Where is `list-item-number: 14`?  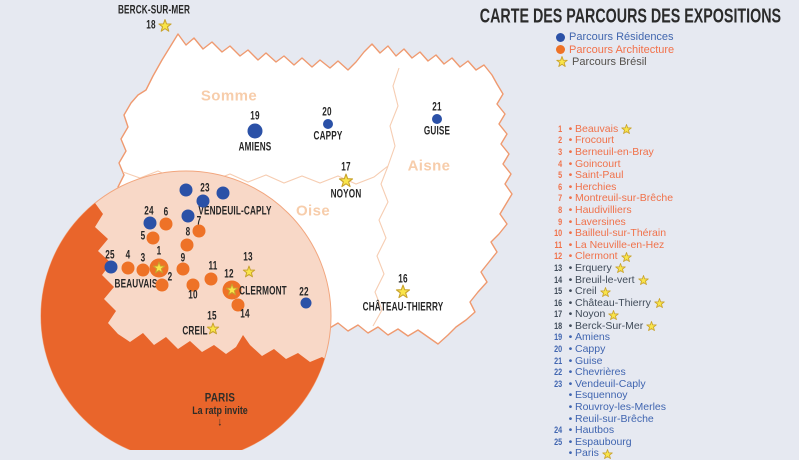 list-item-number: 14 is located at coordinates (558, 279).